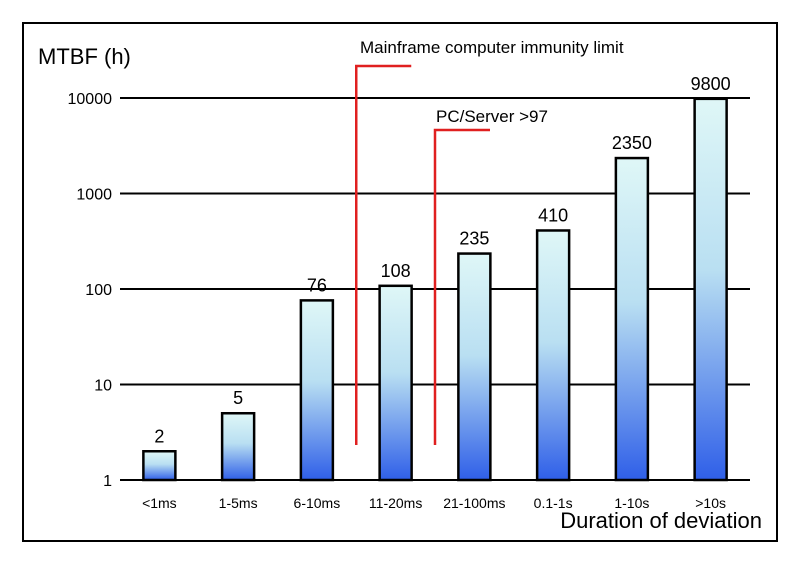  I want to click on x-tick-label: 1-10s, so click(631, 503).